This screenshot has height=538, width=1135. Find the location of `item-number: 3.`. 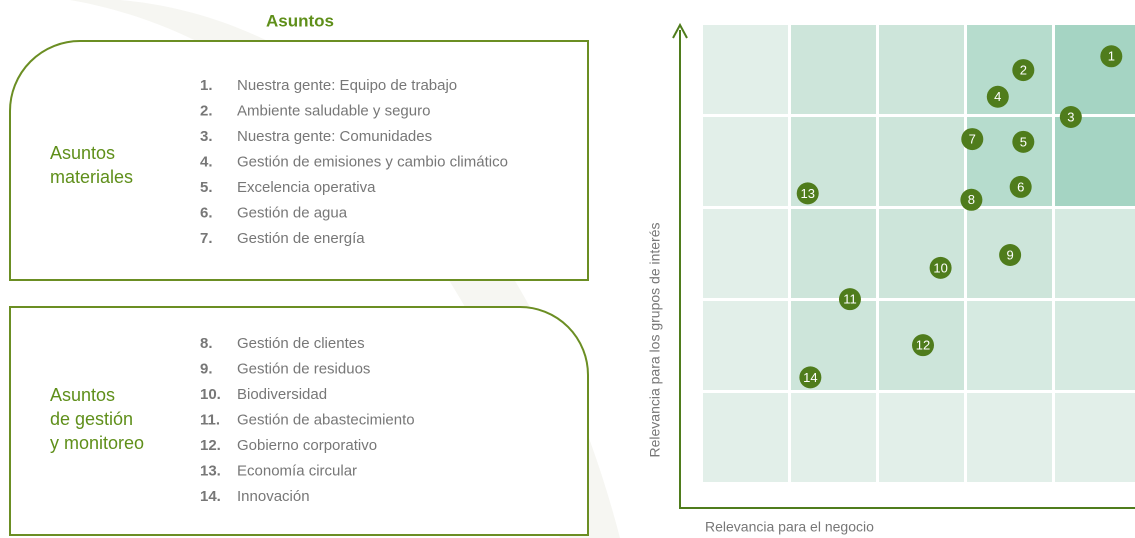

item-number: 3. is located at coordinates (206, 136).